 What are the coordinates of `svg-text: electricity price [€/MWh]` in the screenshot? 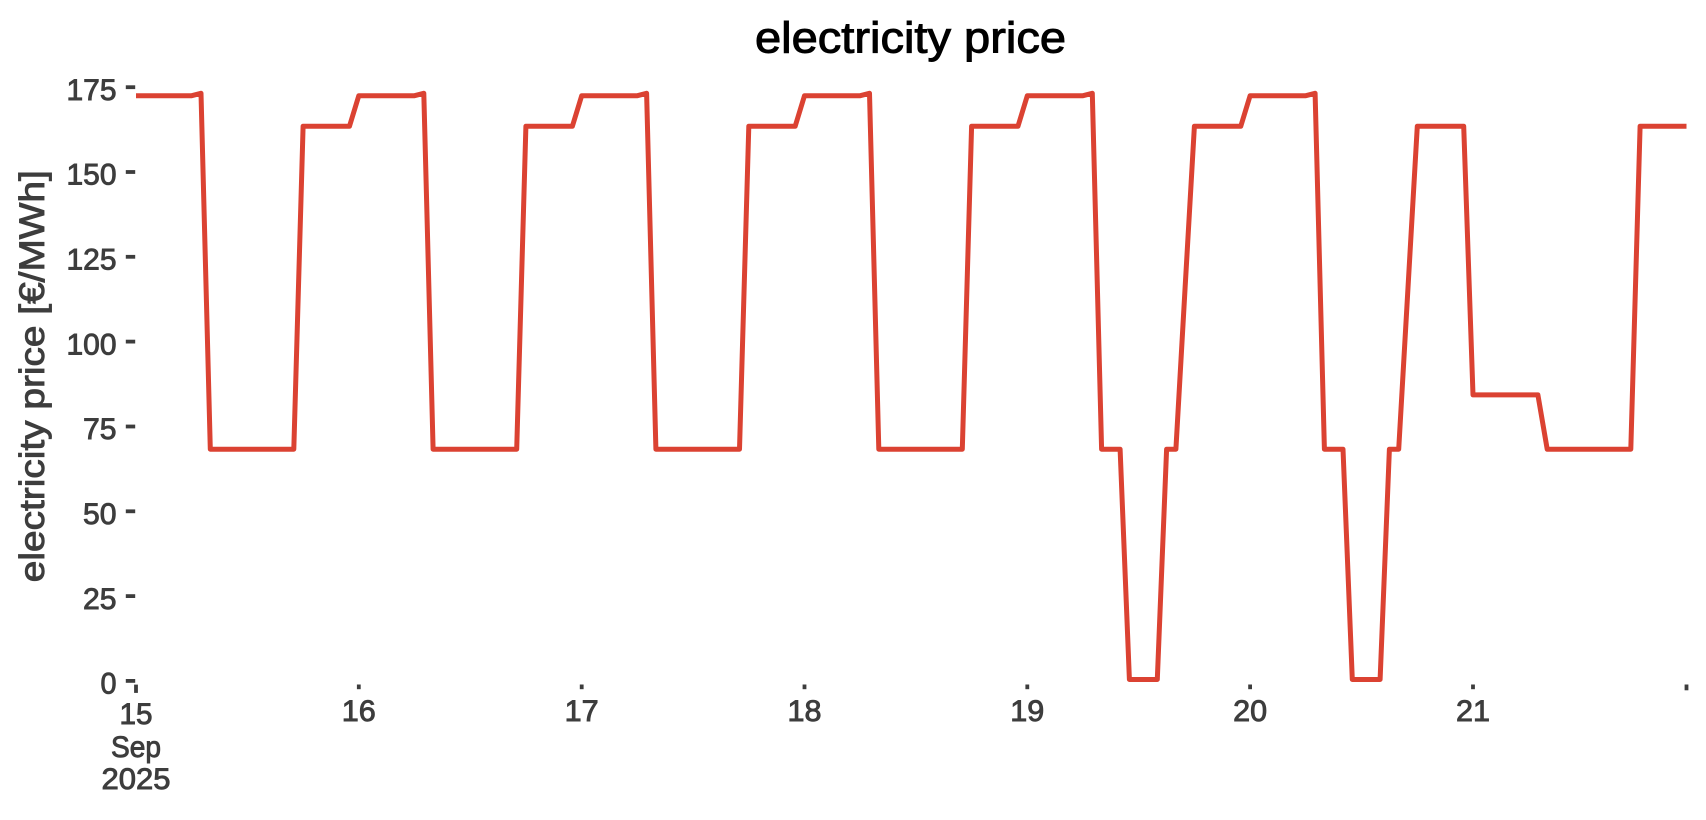 It's located at (32, 376).